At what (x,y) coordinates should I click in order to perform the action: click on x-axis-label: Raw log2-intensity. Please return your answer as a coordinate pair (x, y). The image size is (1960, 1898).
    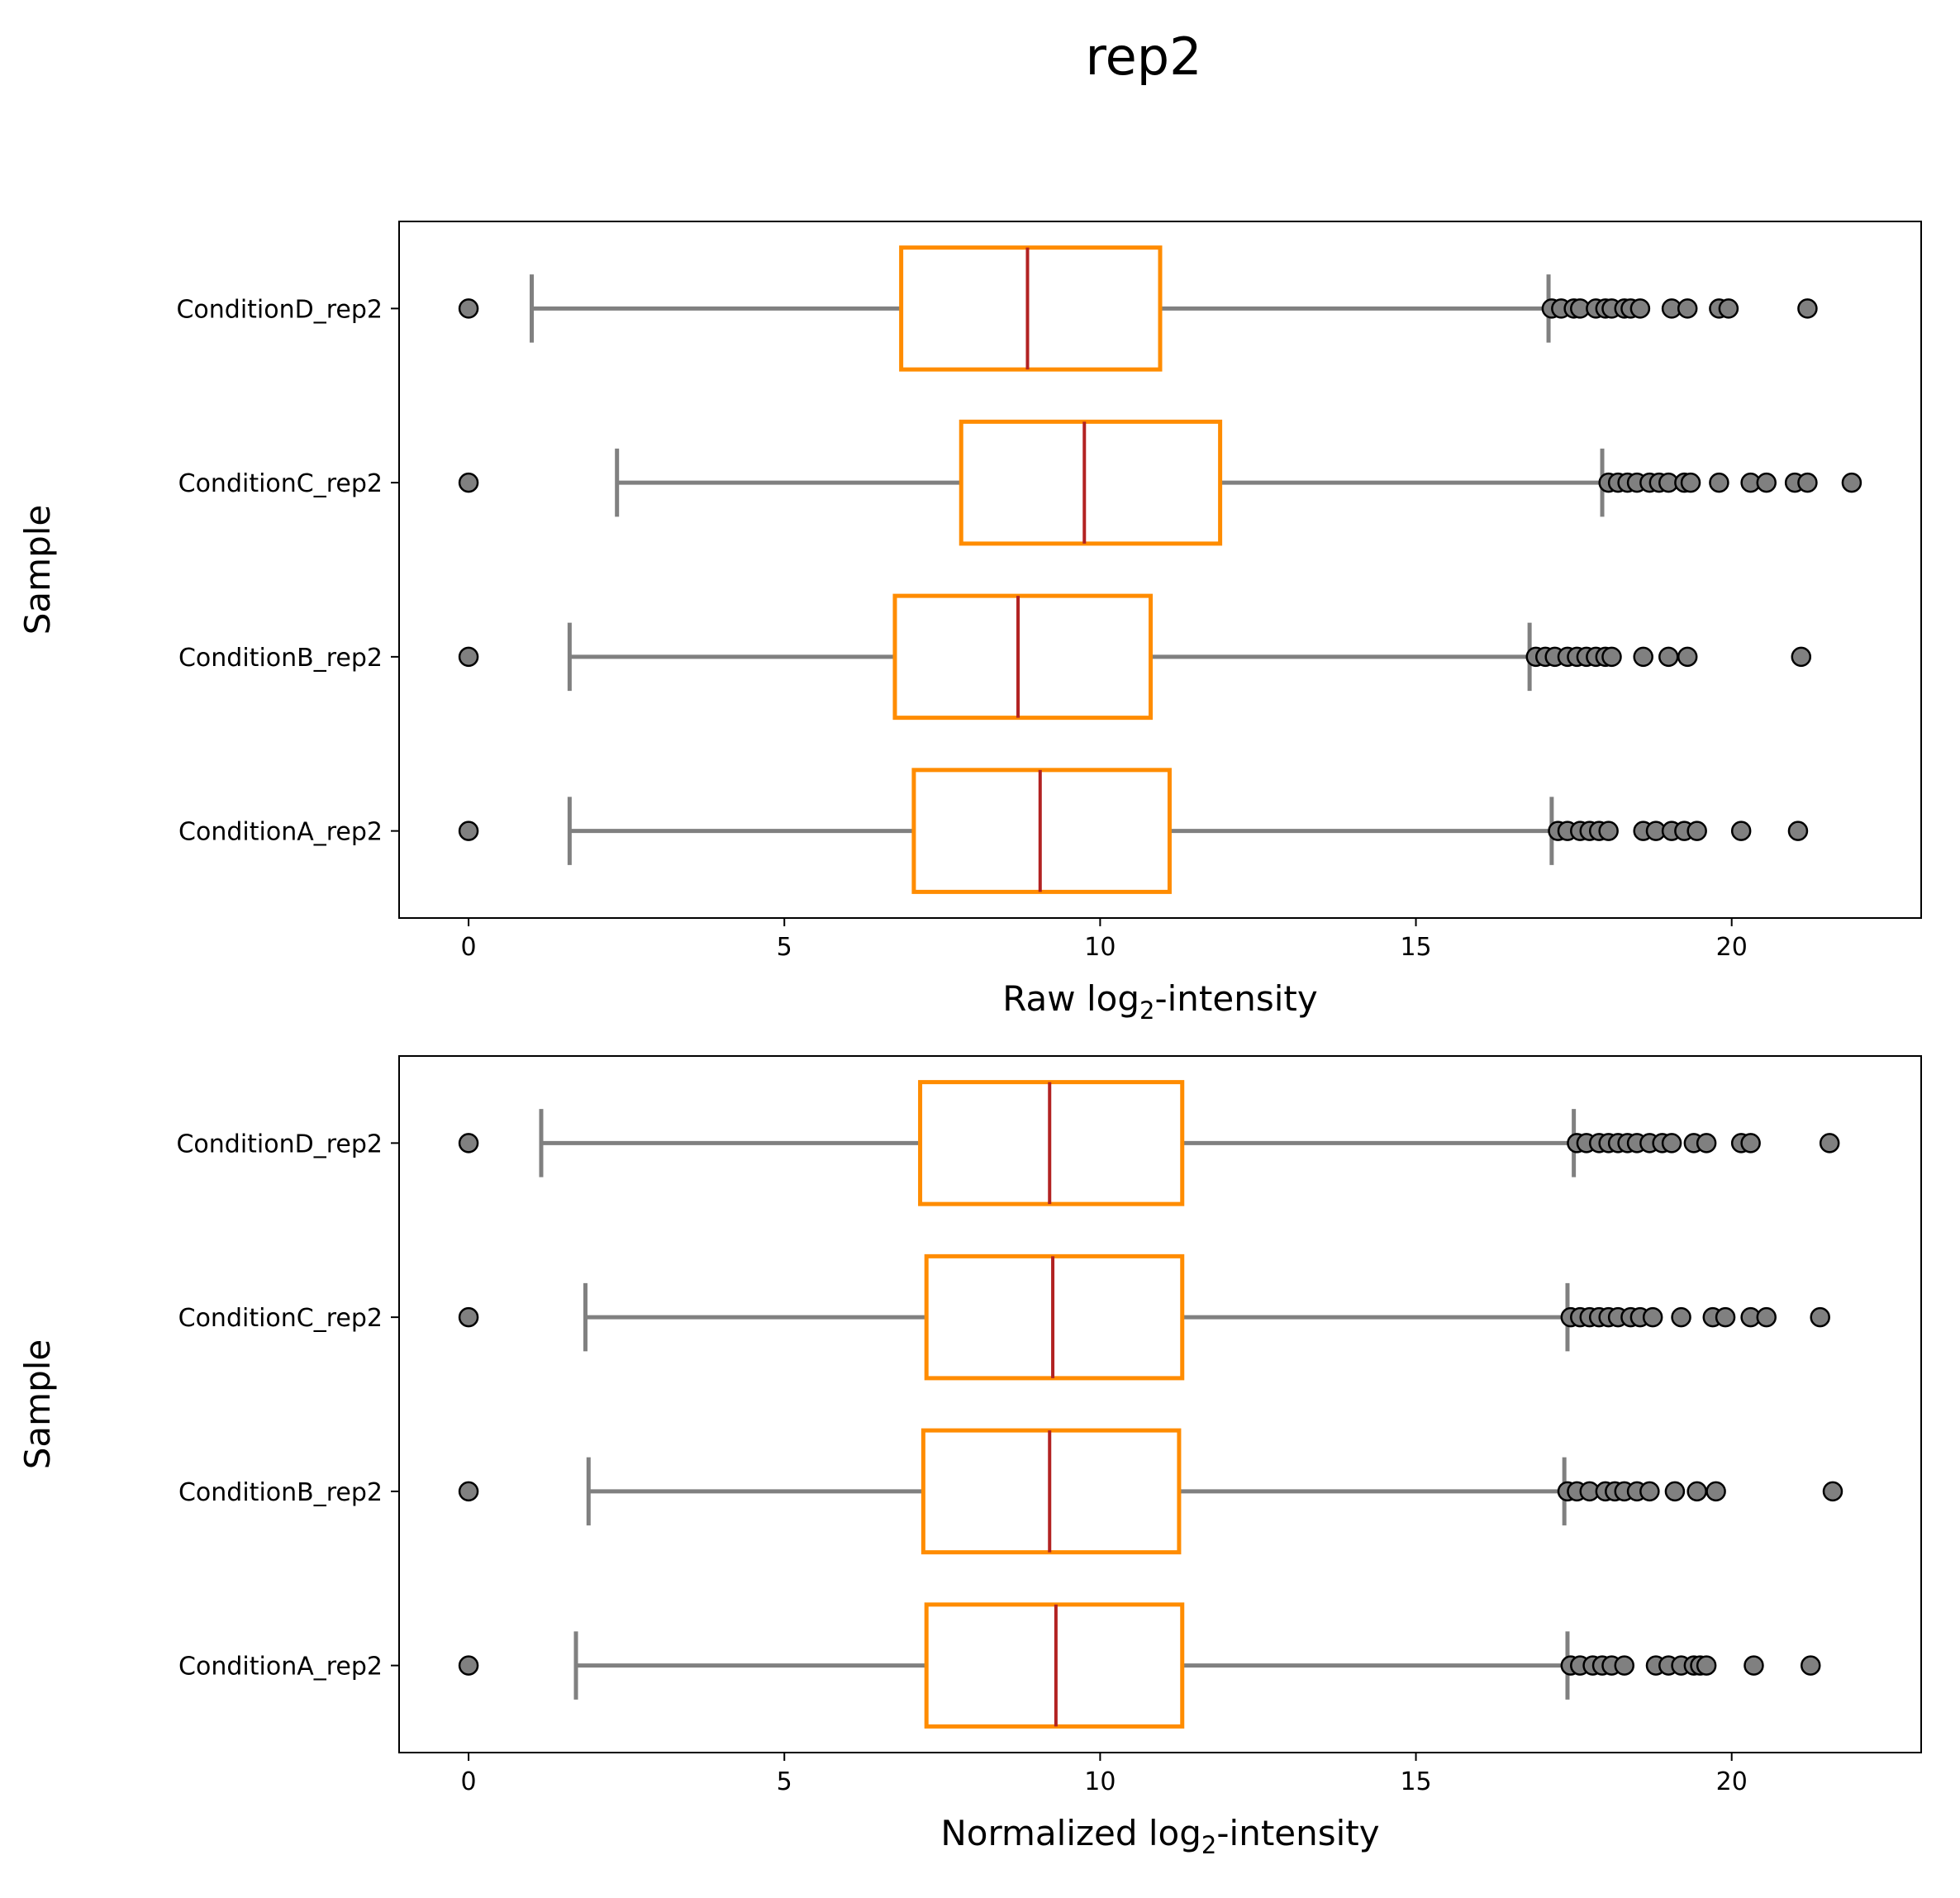
    Looking at the image, I should click on (1160, 1001).